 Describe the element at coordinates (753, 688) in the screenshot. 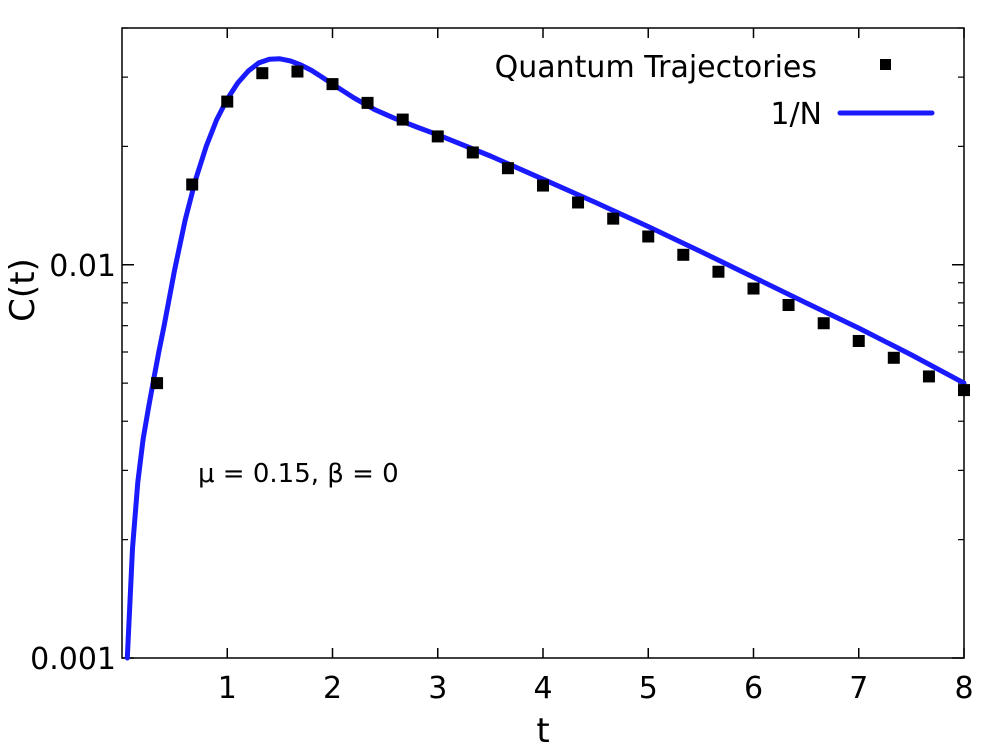

I see `x-tick-label: 6` at that location.